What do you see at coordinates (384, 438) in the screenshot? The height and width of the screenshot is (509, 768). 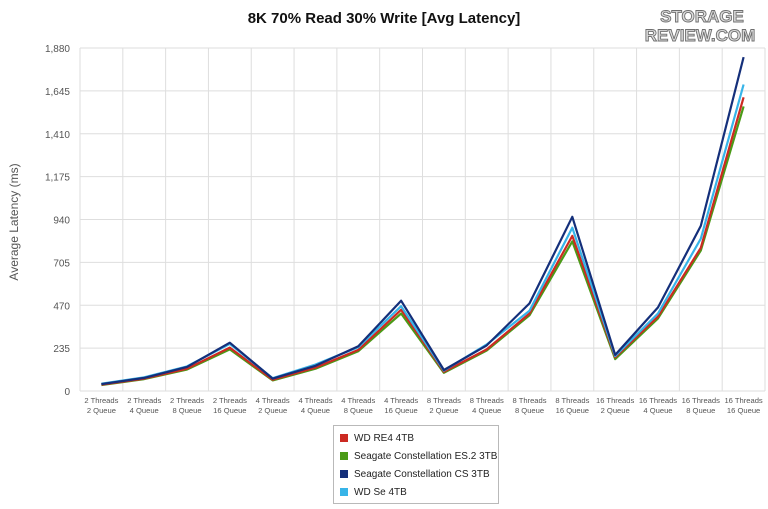 I see `legend-label: WD RE4 4TB` at bounding box center [384, 438].